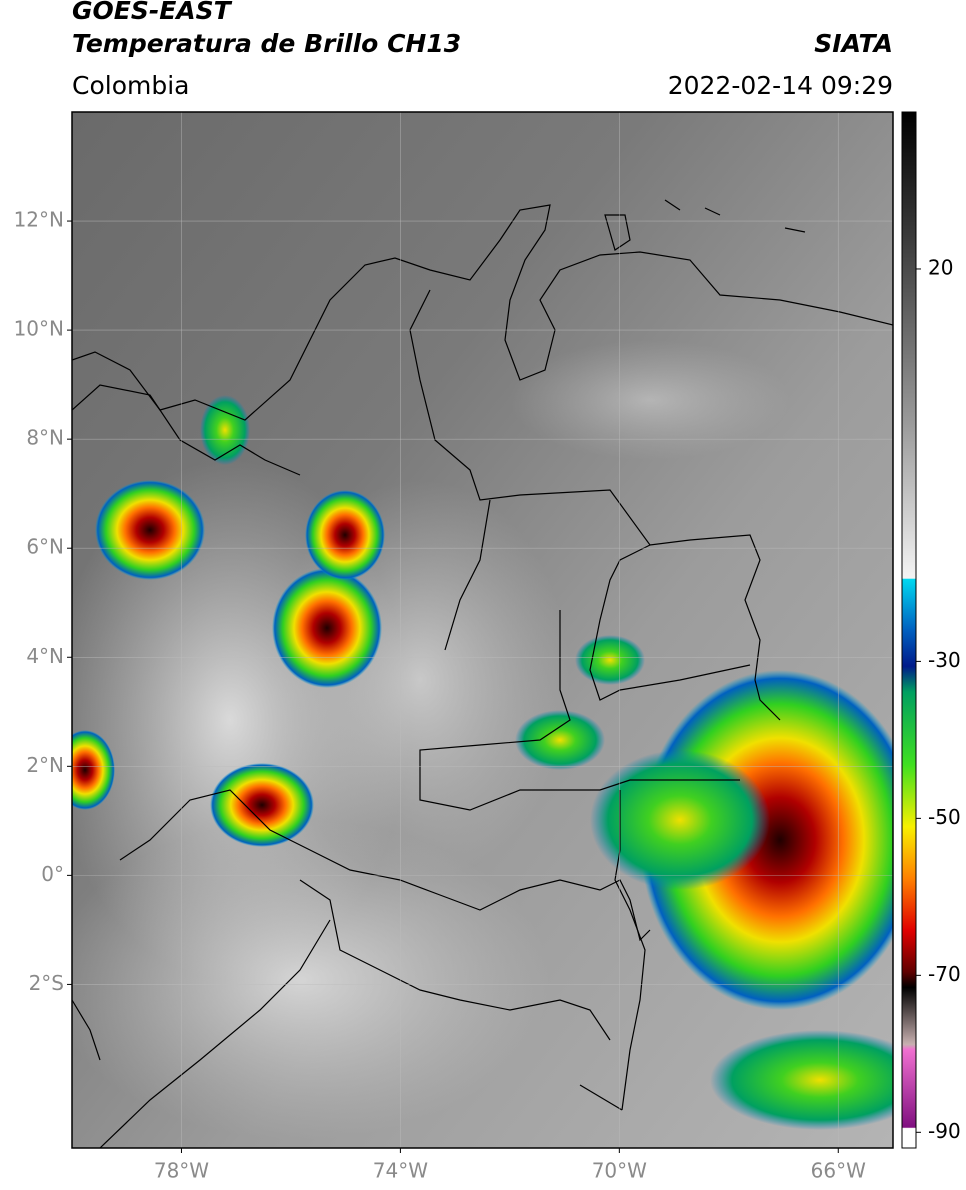 This screenshot has height=1190, width=966. I want to click on lat-tick-label: 2°N, so click(45, 765).